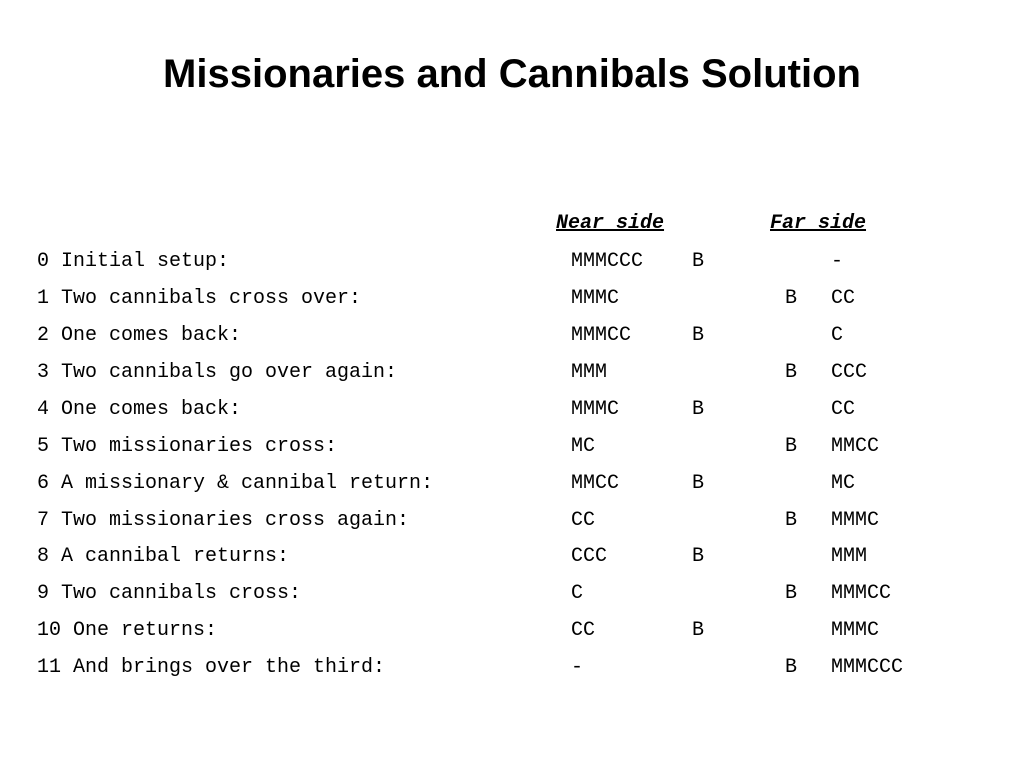 The height and width of the screenshot is (768, 1024). Describe the element at coordinates (127, 630) in the screenshot. I see `step-label: 10 One returns:` at that location.